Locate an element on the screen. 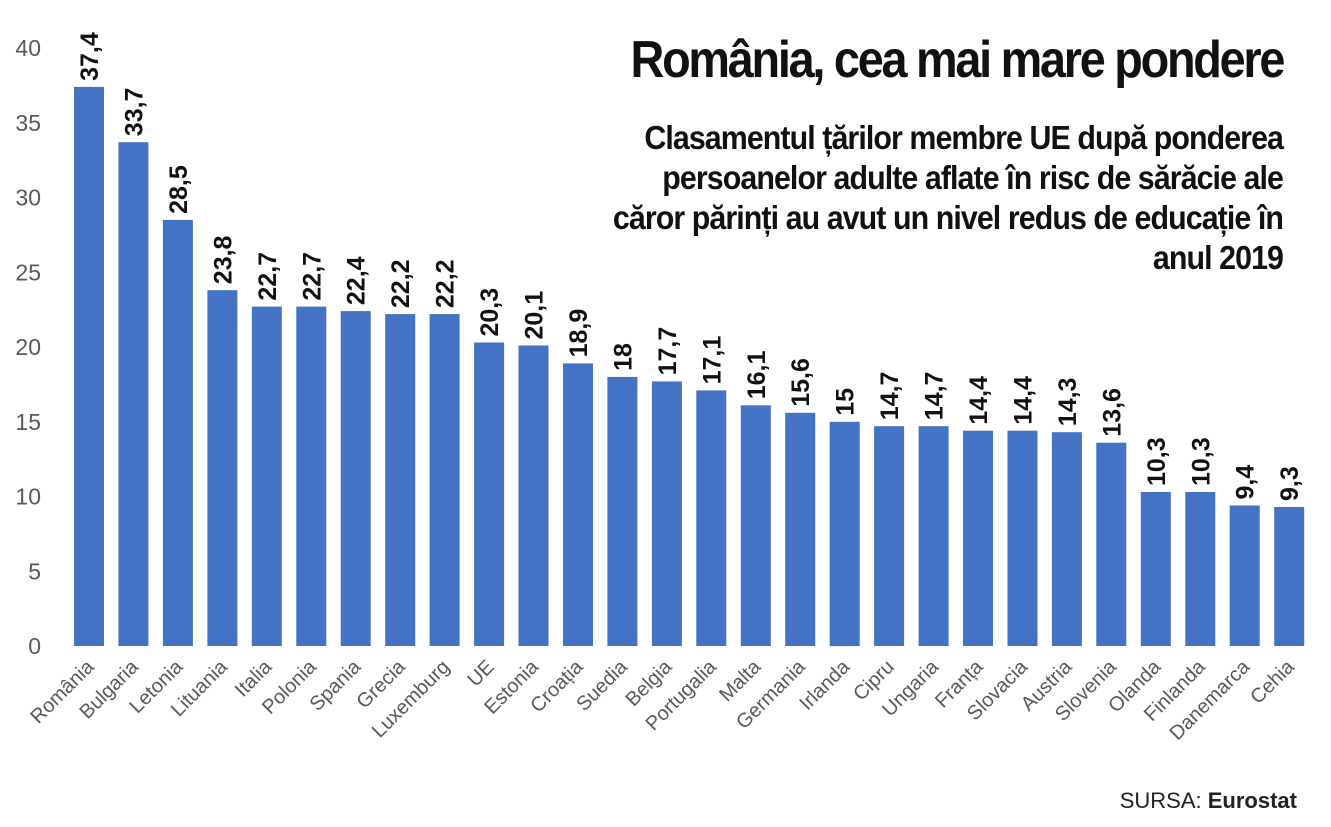  y-tick-label: 40 is located at coordinates (28, 48).